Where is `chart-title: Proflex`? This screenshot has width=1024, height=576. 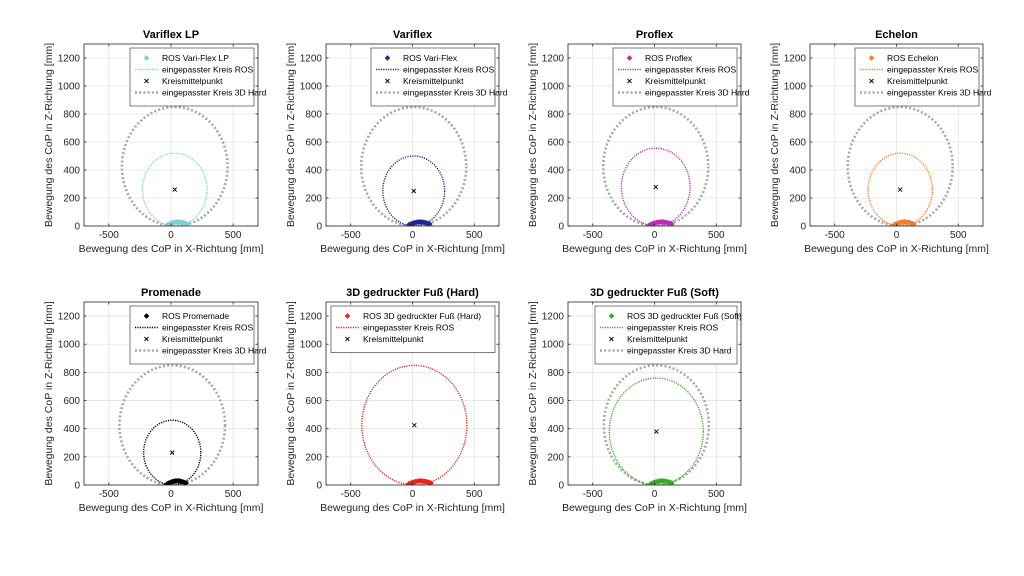 chart-title: Proflex is located at coordinates (655, 35).